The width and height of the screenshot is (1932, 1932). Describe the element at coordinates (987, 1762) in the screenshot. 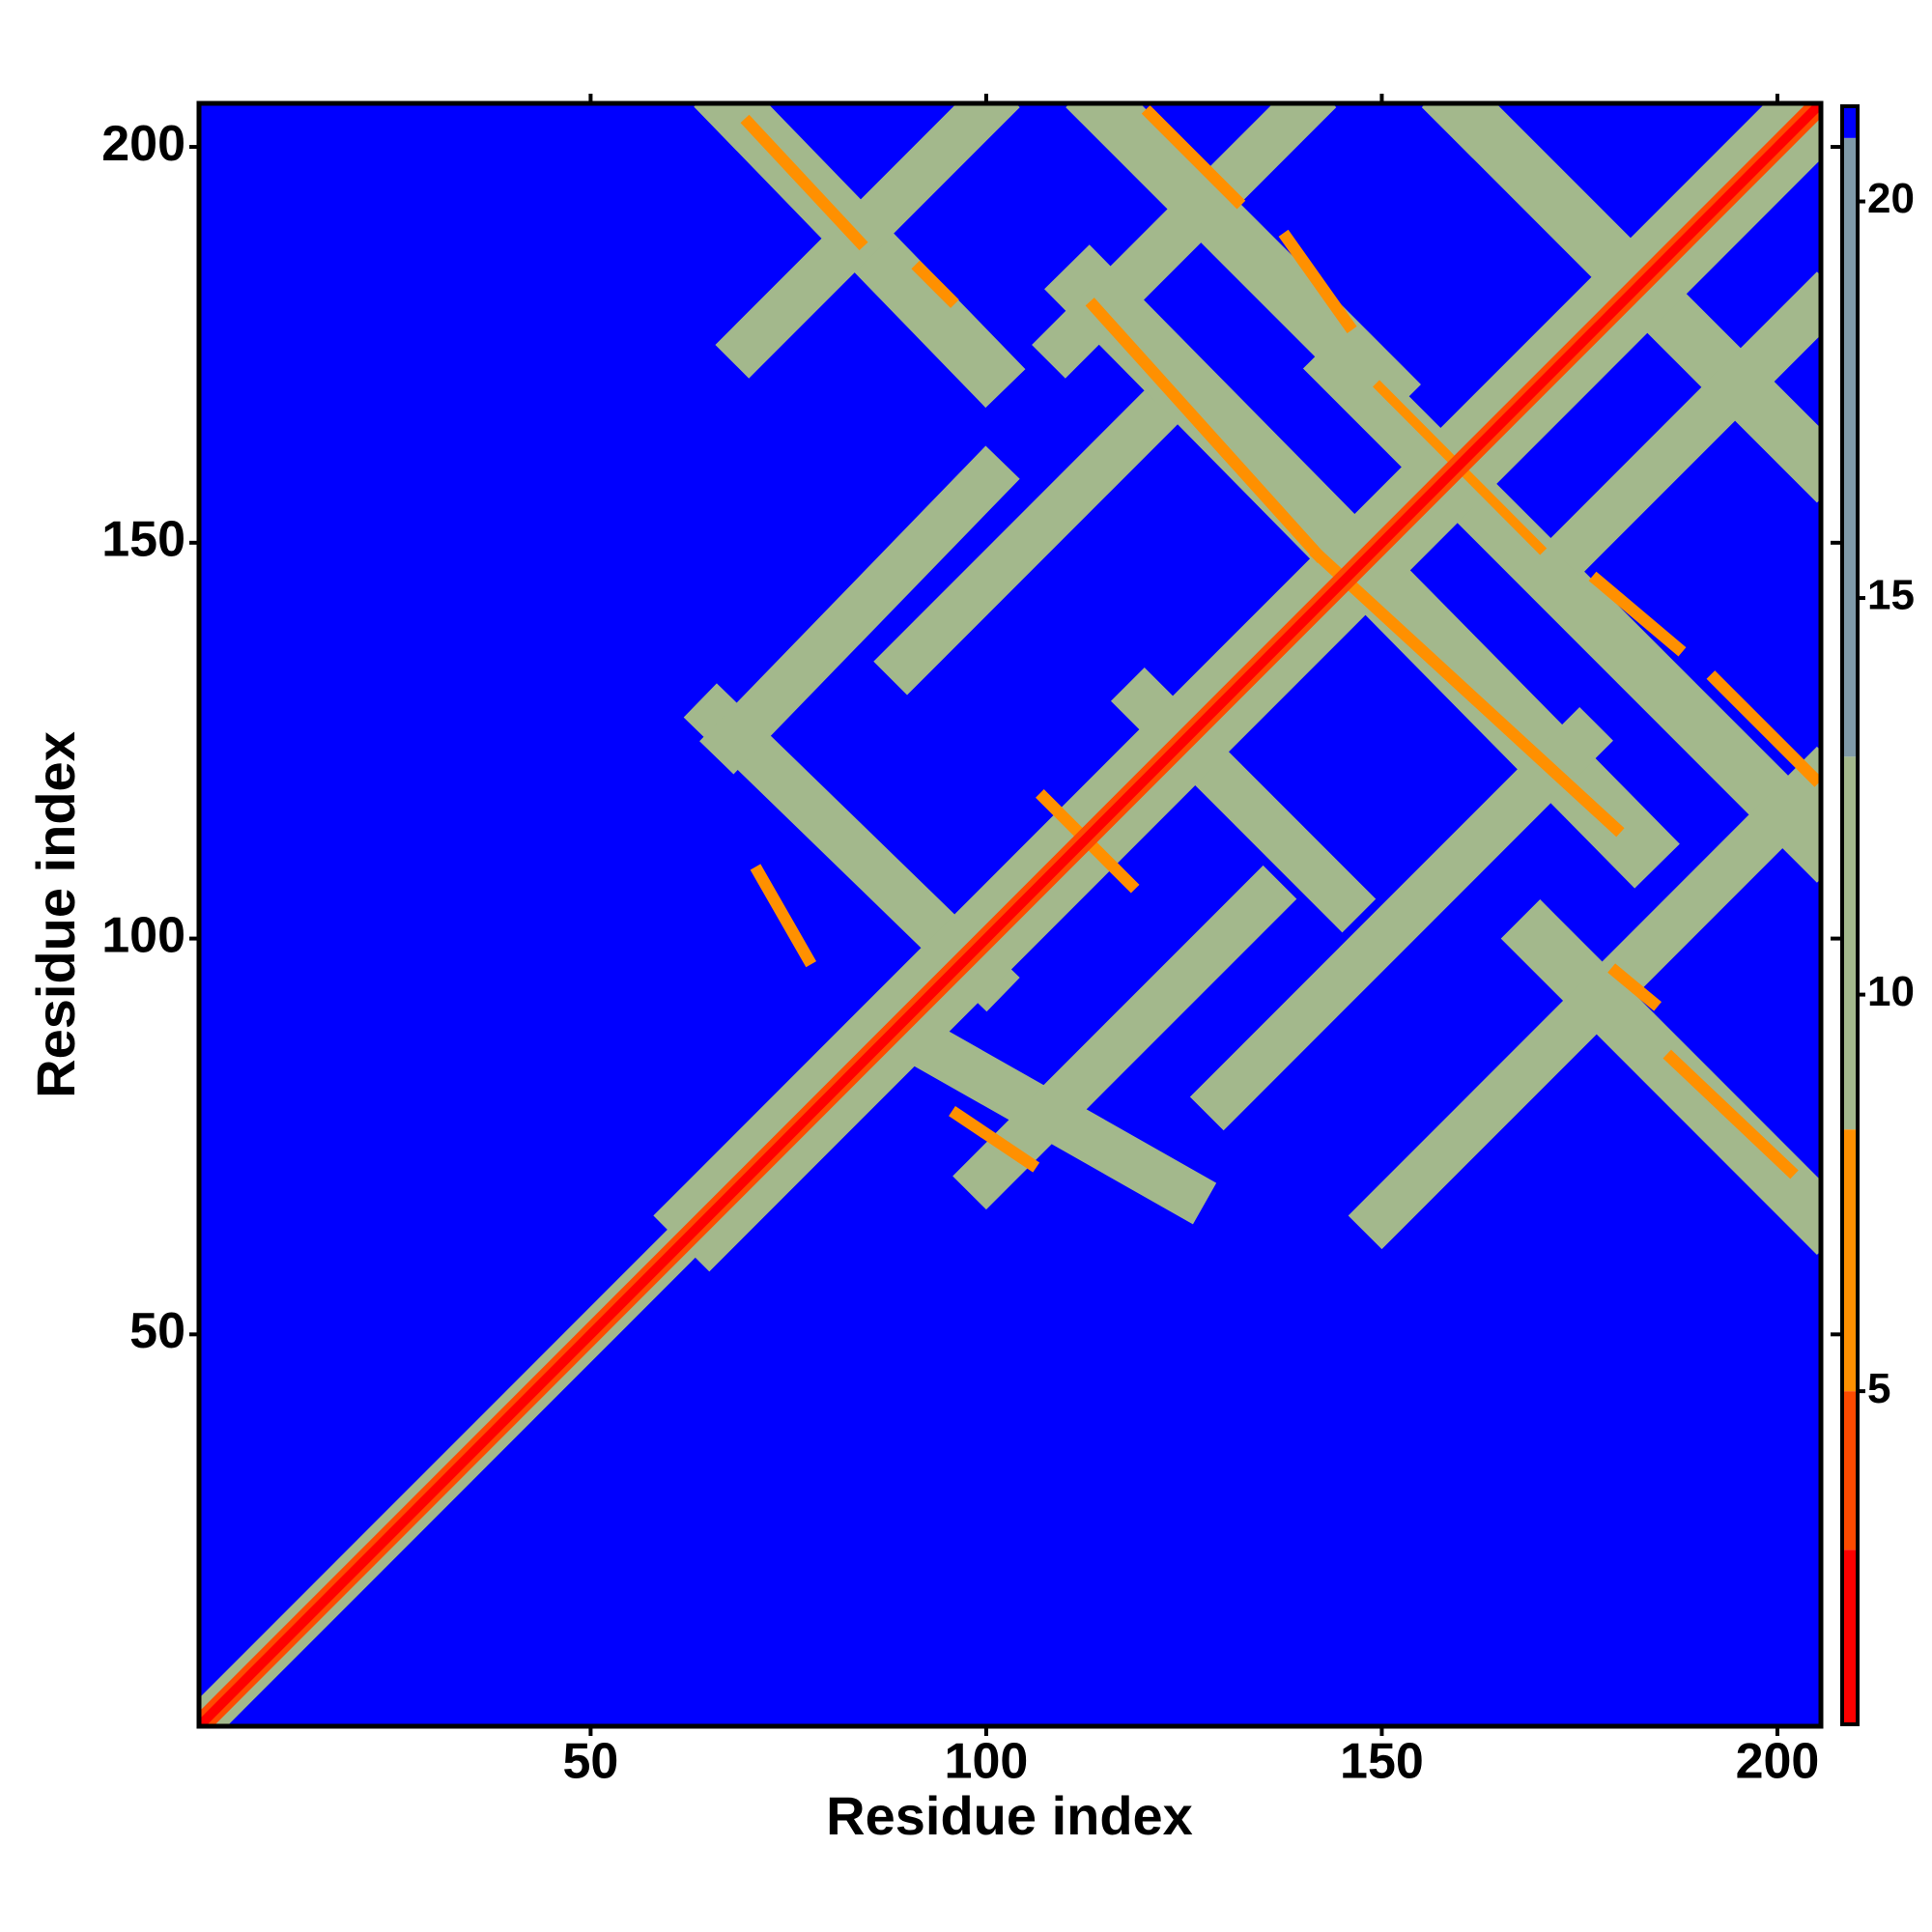

I see `x-tick-label: 100` at that location.